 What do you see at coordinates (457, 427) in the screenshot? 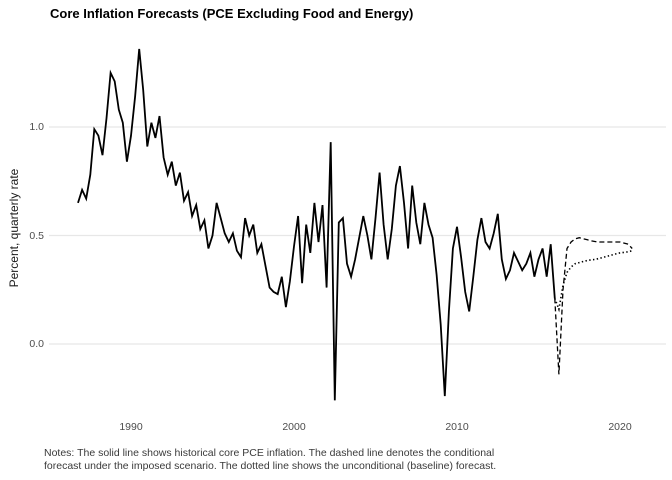
I see `x-tick-label-2010: 2010` at bounding box center [457, 427].